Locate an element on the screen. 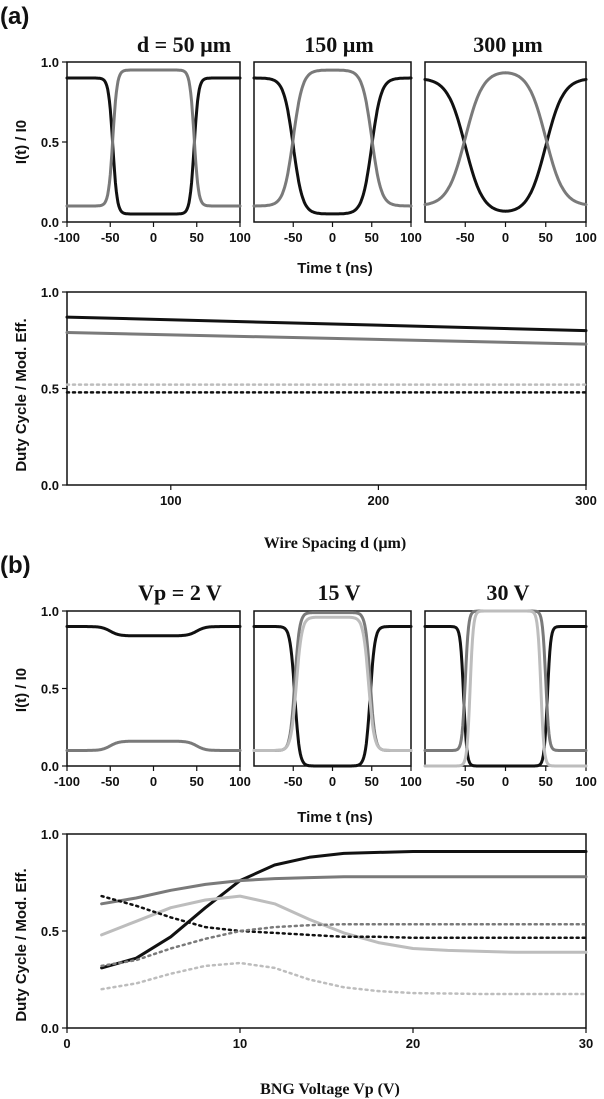 The image size is (604, 1099). a-bottom-xlabel: Wire Spacing d (µm) is located at coordinates (335, 543).